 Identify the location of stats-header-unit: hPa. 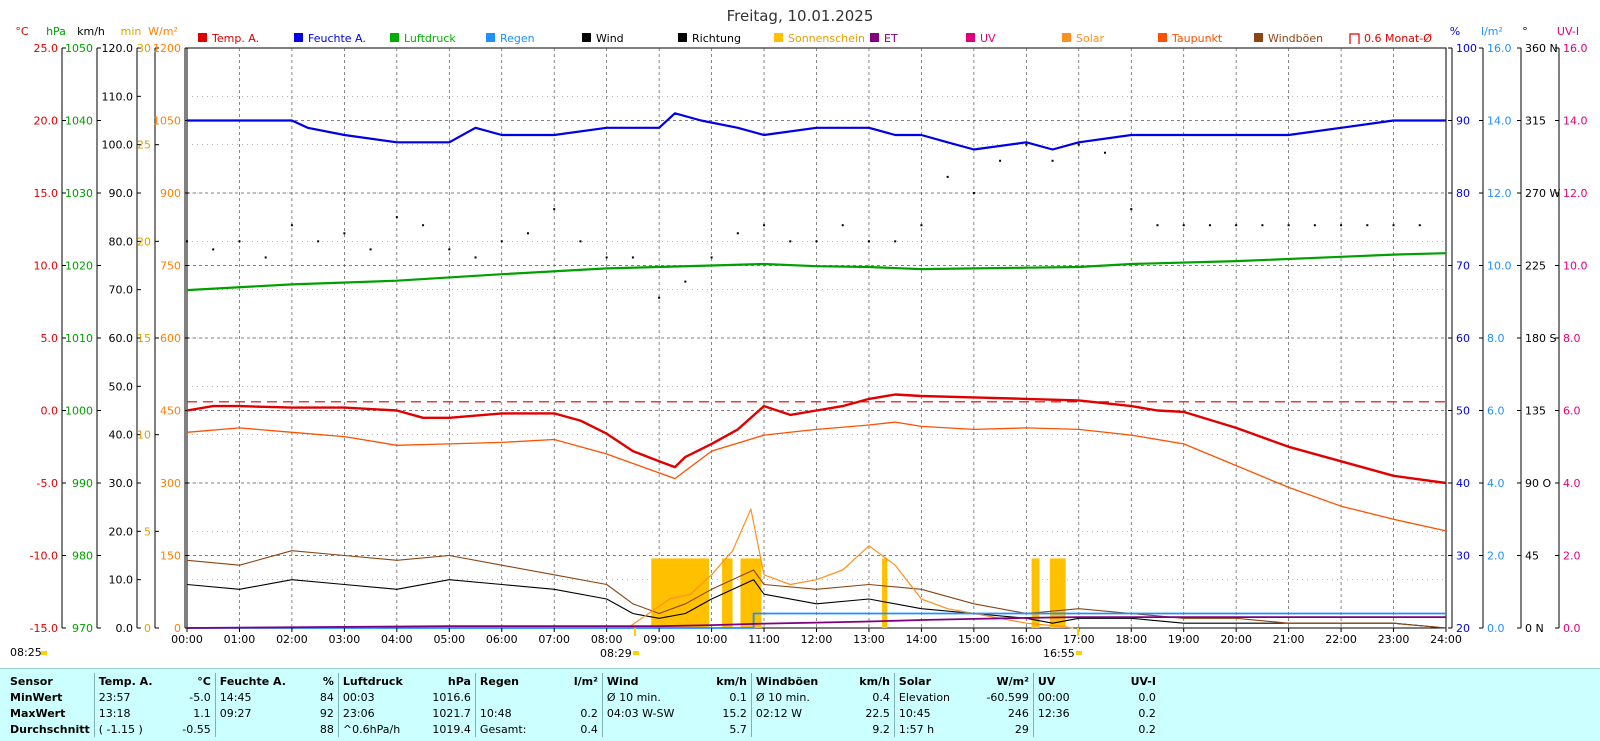
(459, 681).